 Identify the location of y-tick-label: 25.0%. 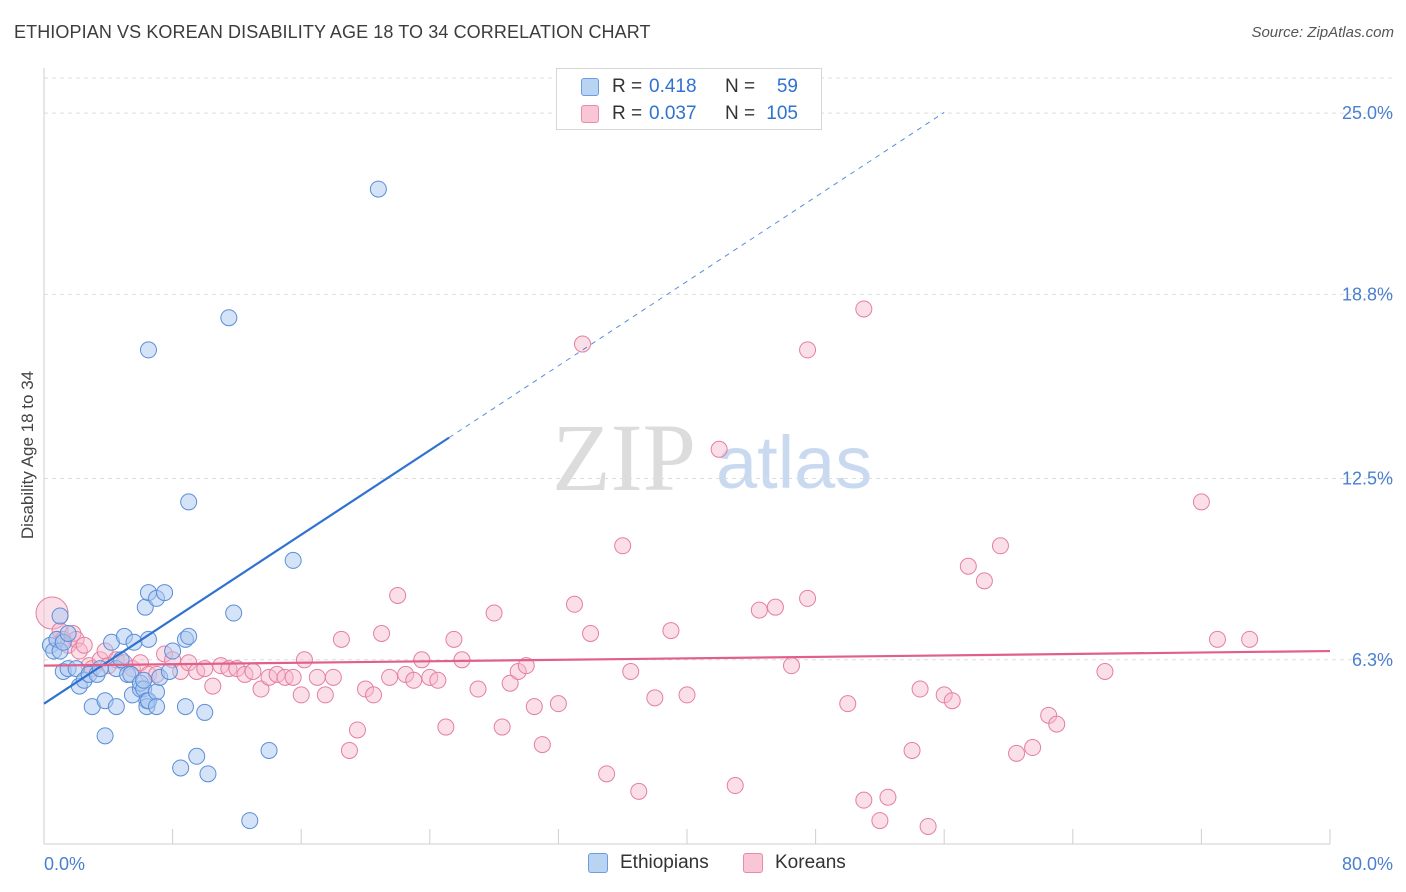
(1367, 113).